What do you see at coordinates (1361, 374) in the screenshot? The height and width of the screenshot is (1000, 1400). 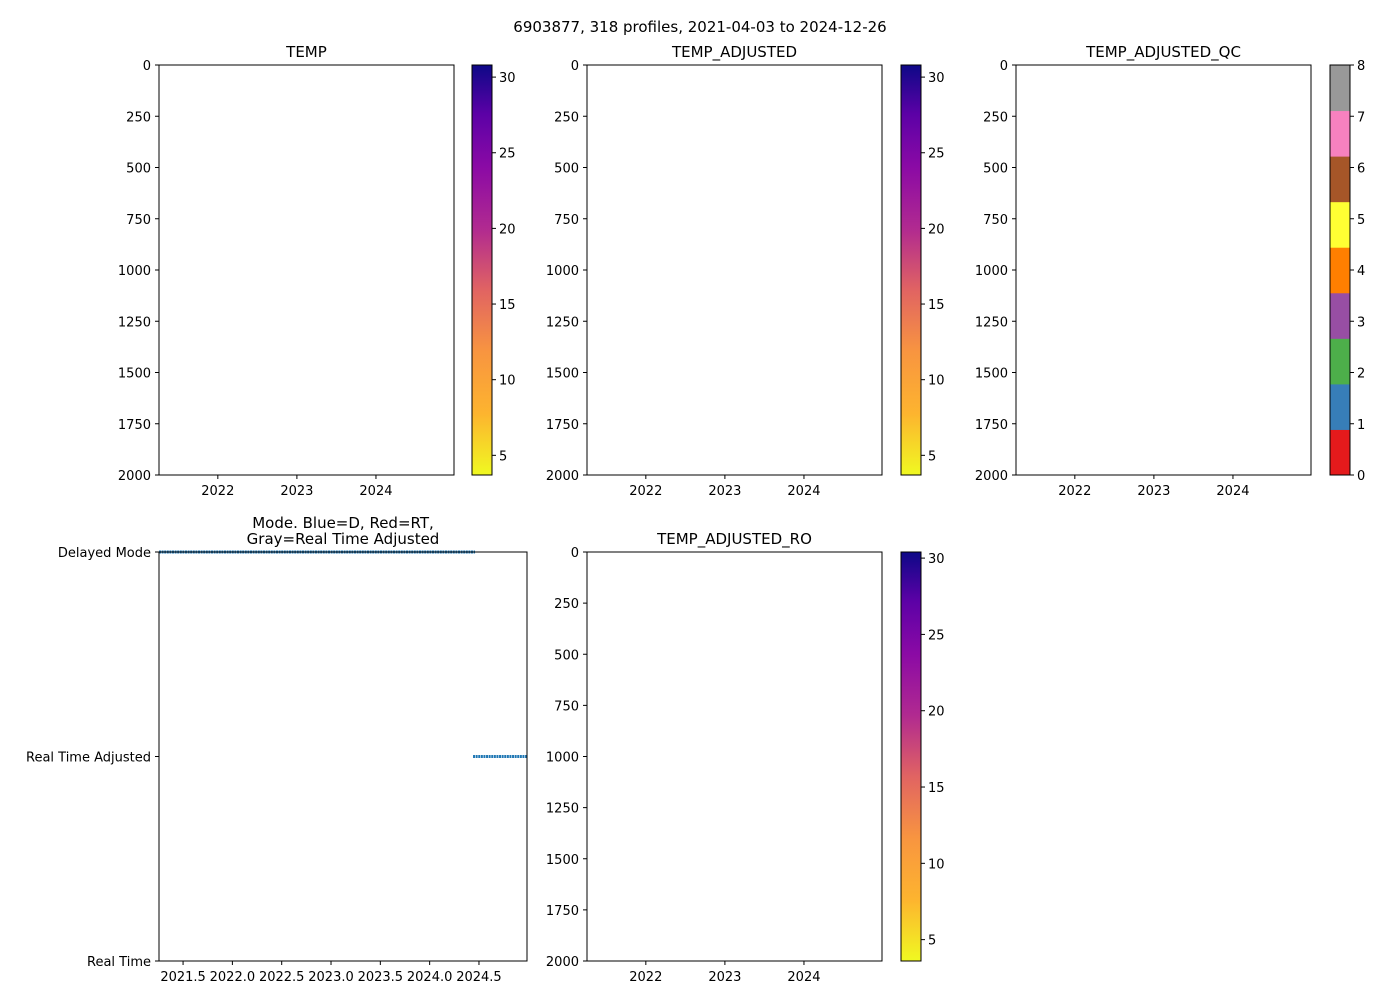 I see `colorbar-tick-label: 2` at bounding box center [1361, 374].